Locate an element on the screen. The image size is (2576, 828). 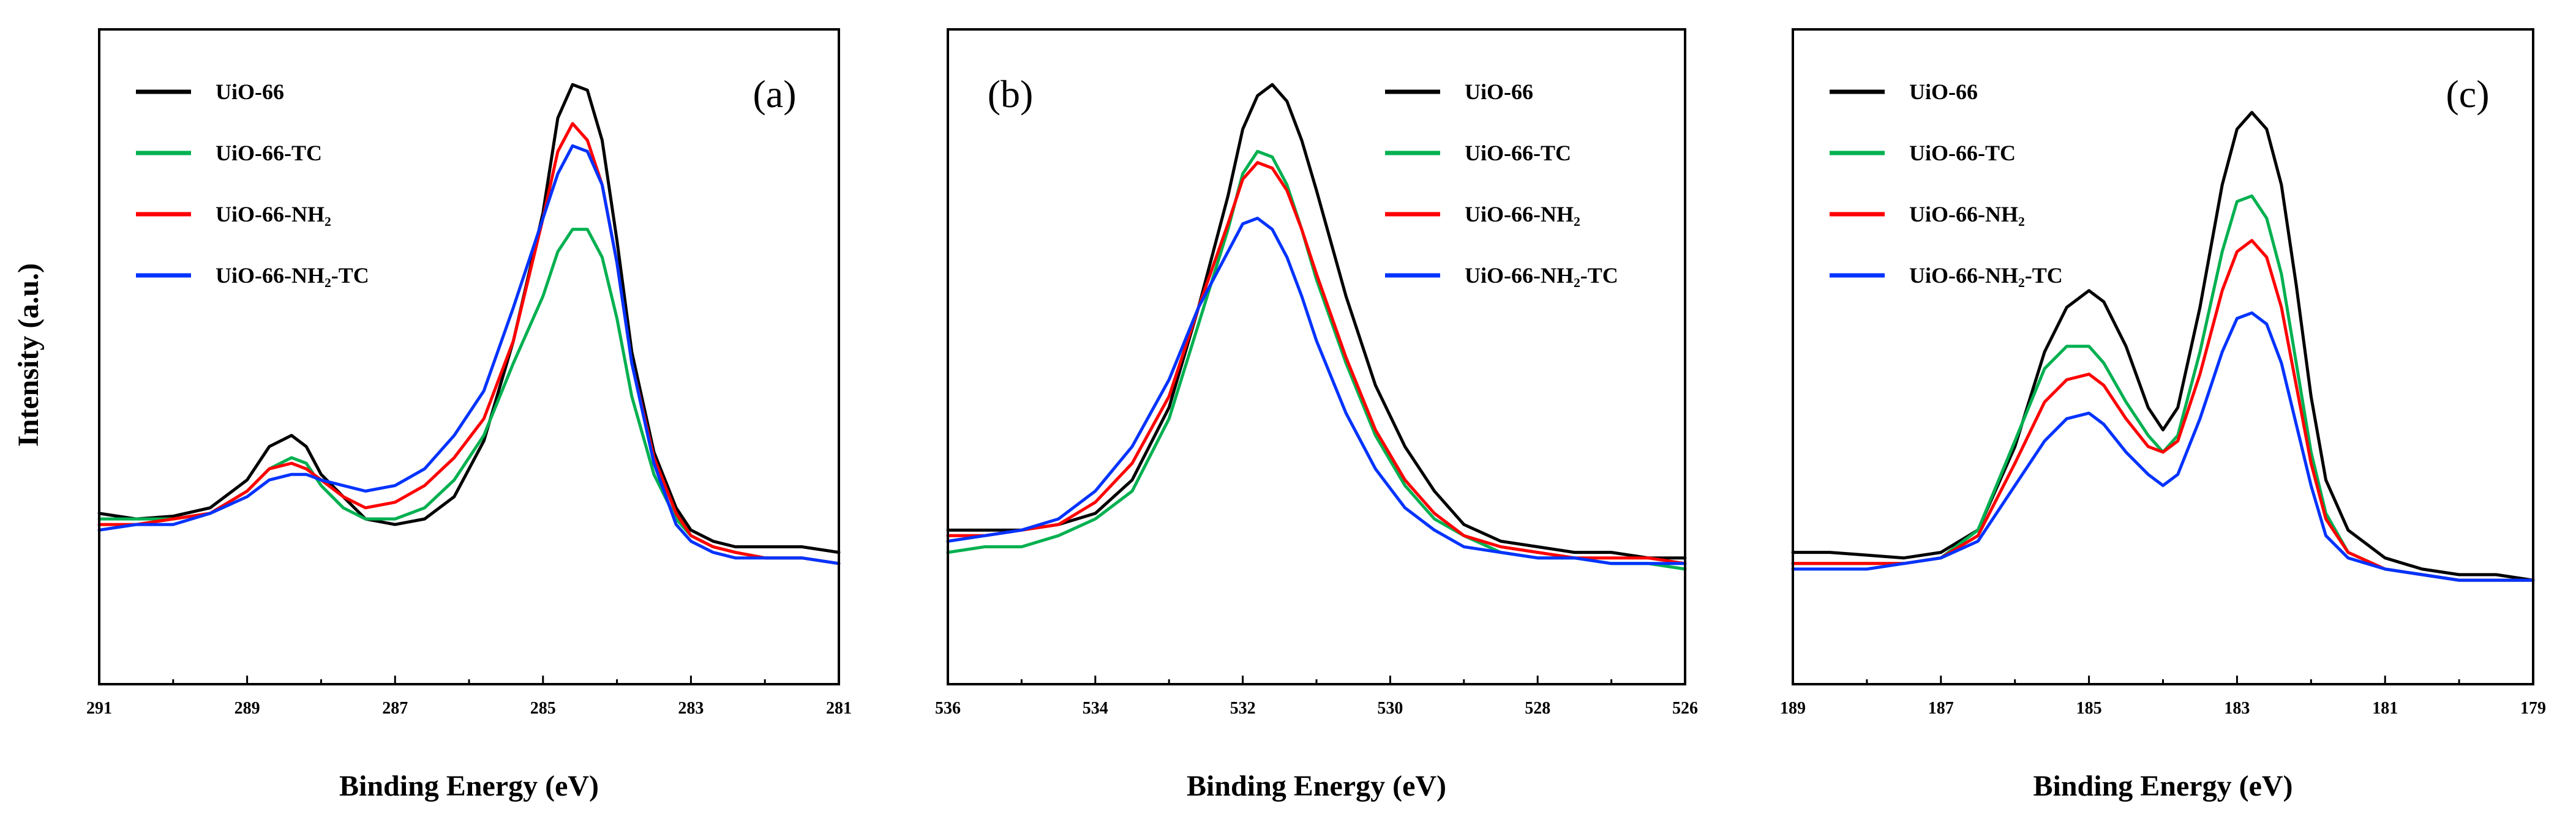
panel-a-legend: UiO-66 UiO-66-TC UiO-66-NH₂ UiO-66-NH₂-TC is located at coordinates (253, 184).